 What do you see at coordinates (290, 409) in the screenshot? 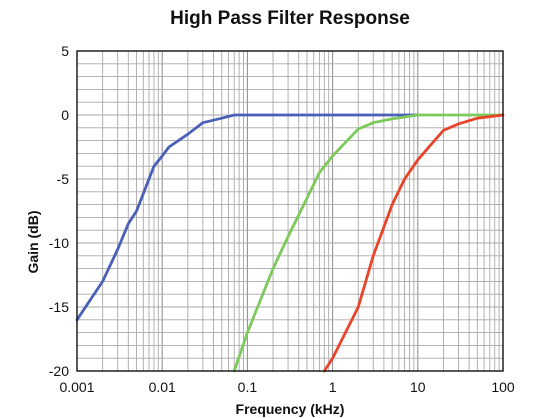
I see `x-axis-label: Frequency (kHz)` at bounding box center [290, 409].